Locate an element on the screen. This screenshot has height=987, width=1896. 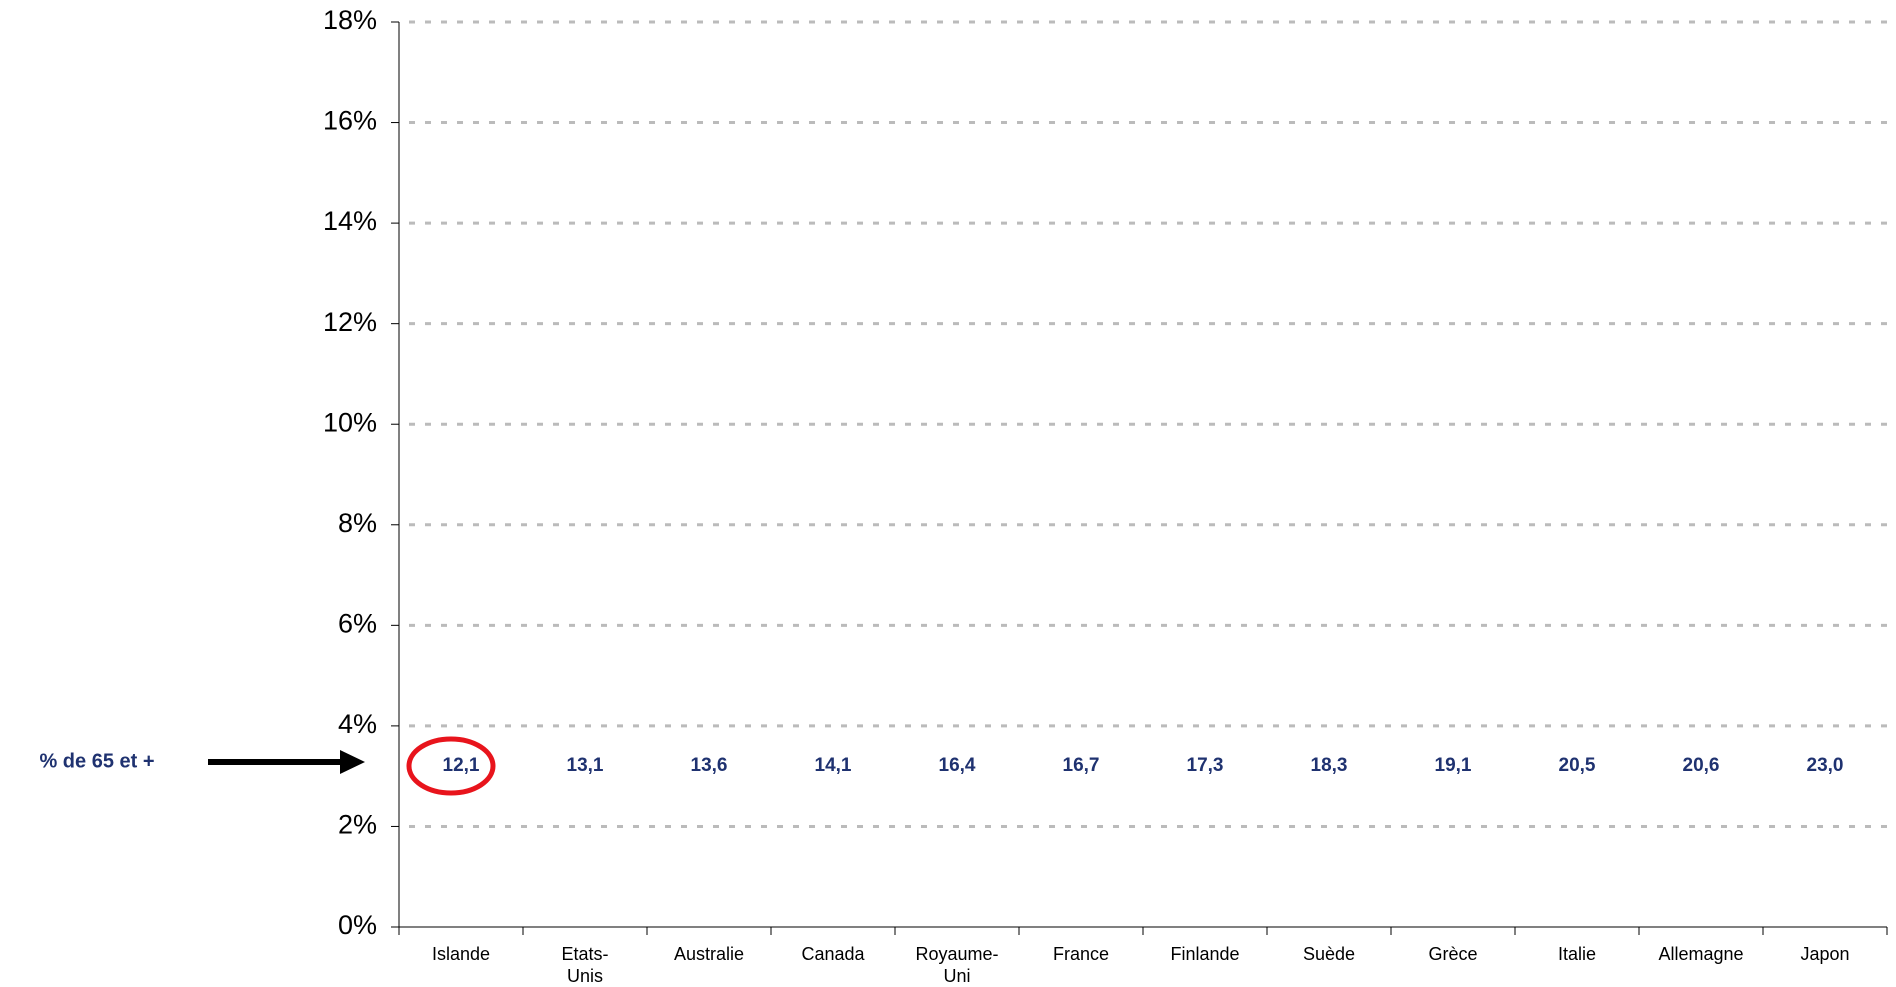
data-label: 20,5 is located at coordinates (1577, 765).